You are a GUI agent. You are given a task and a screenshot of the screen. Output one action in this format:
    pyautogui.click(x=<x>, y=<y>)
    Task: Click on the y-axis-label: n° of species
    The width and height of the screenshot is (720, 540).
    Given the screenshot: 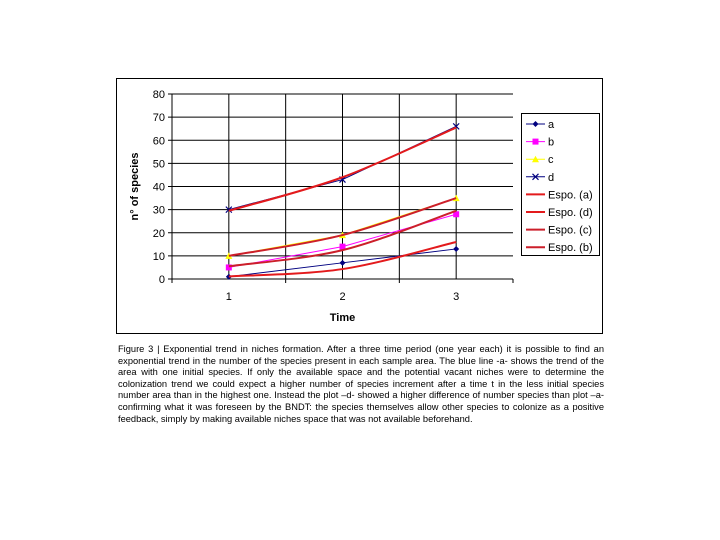 What is the action you would take?
    pyautogui.click(x=135, y=187)
    